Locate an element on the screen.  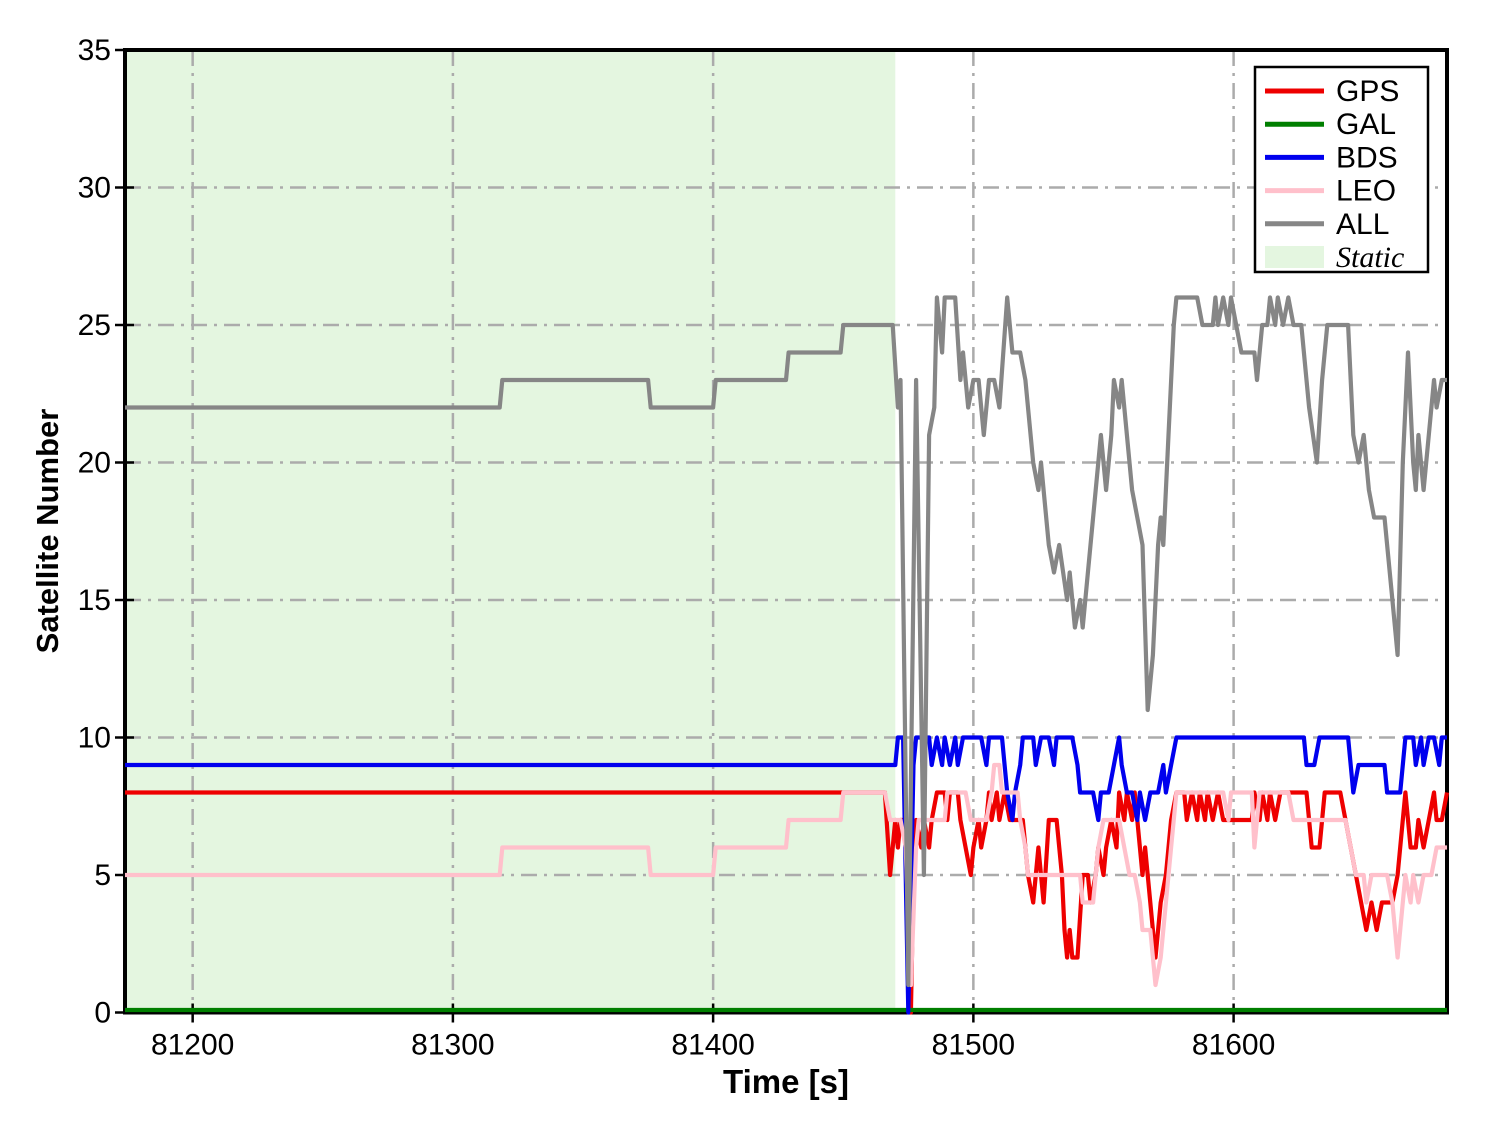
legend-label-gps: GPS is located at coordinates (1367, 91).